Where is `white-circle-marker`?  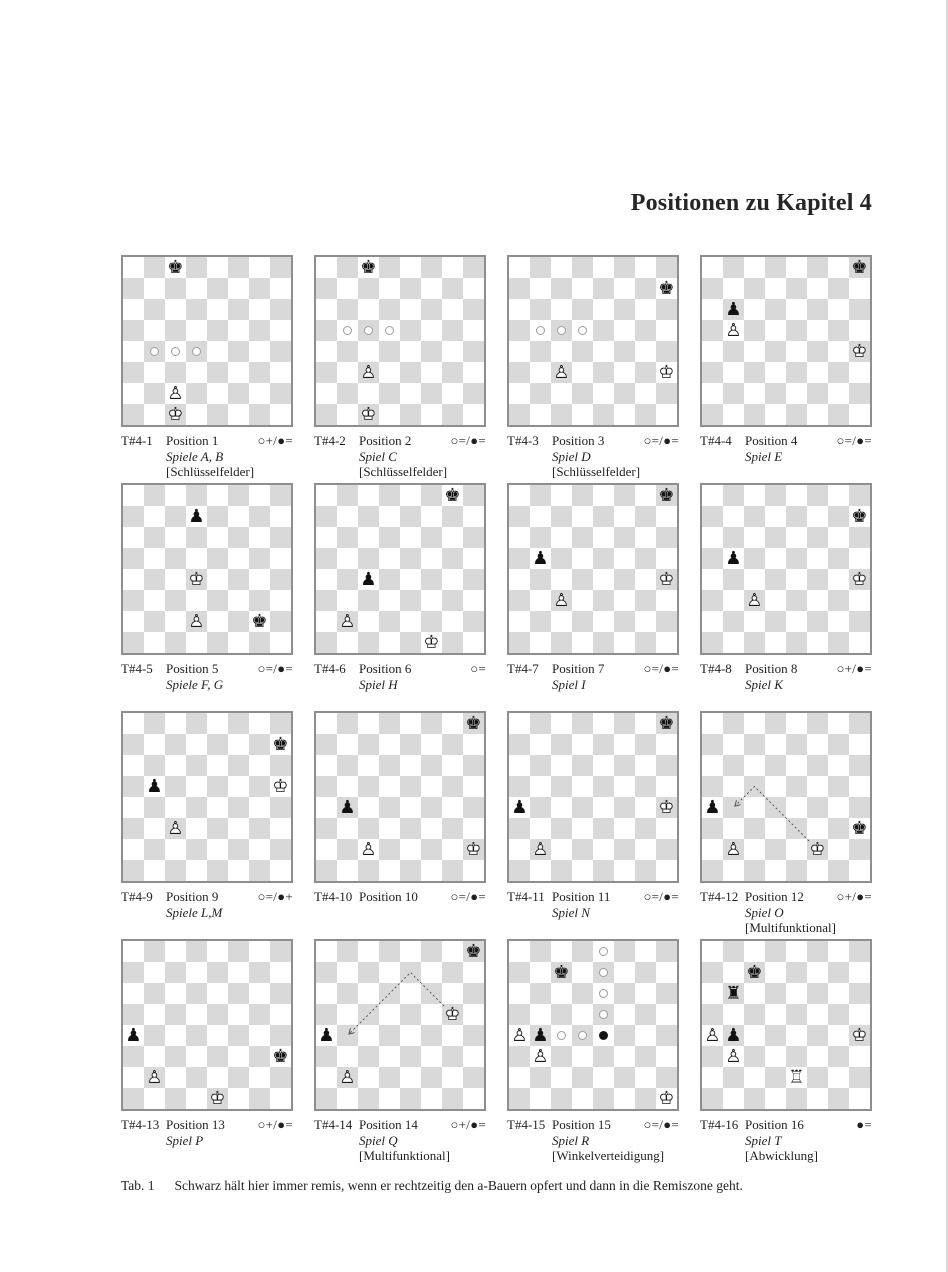
white-circle-marker is located at coordinates (603, 951).